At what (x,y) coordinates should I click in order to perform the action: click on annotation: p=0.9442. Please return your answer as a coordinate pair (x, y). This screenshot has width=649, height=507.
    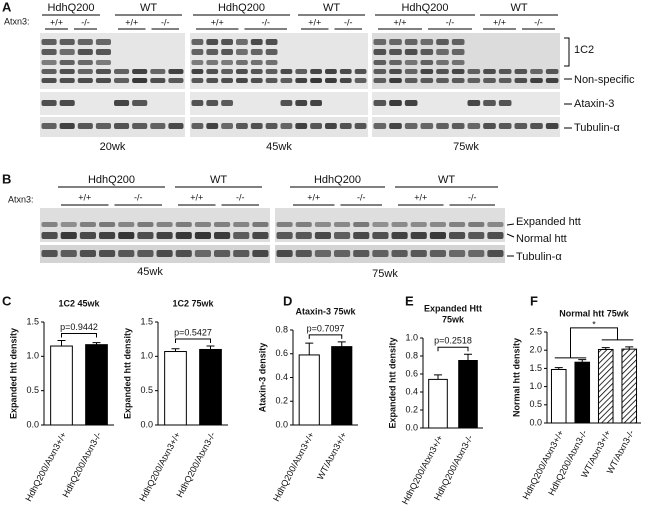
    Looking at the image, I should click on (79, 327).